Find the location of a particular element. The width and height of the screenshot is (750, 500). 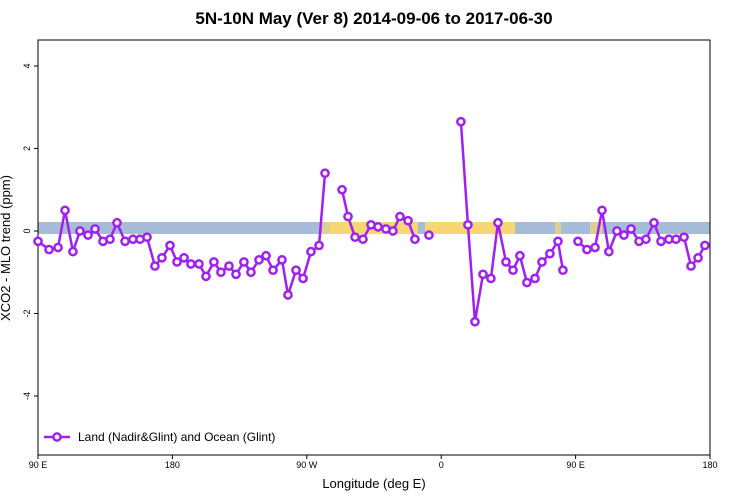

legend-marker is located at coordinates (57, 437).